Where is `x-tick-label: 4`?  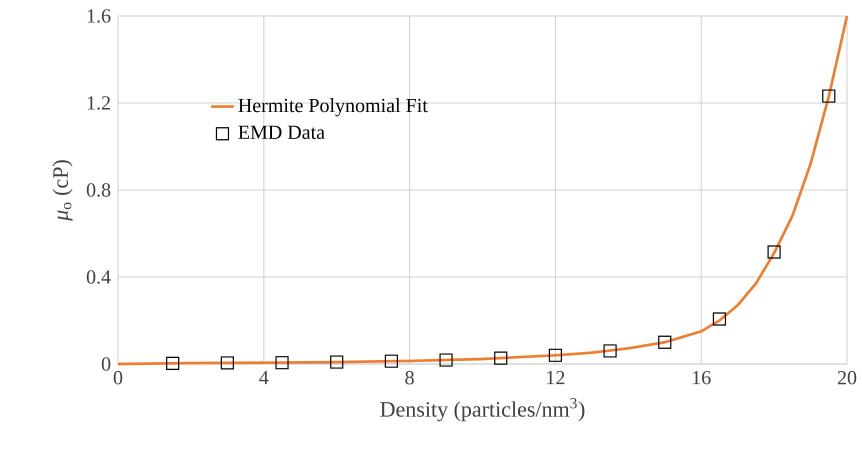 x-tick-label: 4 is located at coordinates (263, 377).